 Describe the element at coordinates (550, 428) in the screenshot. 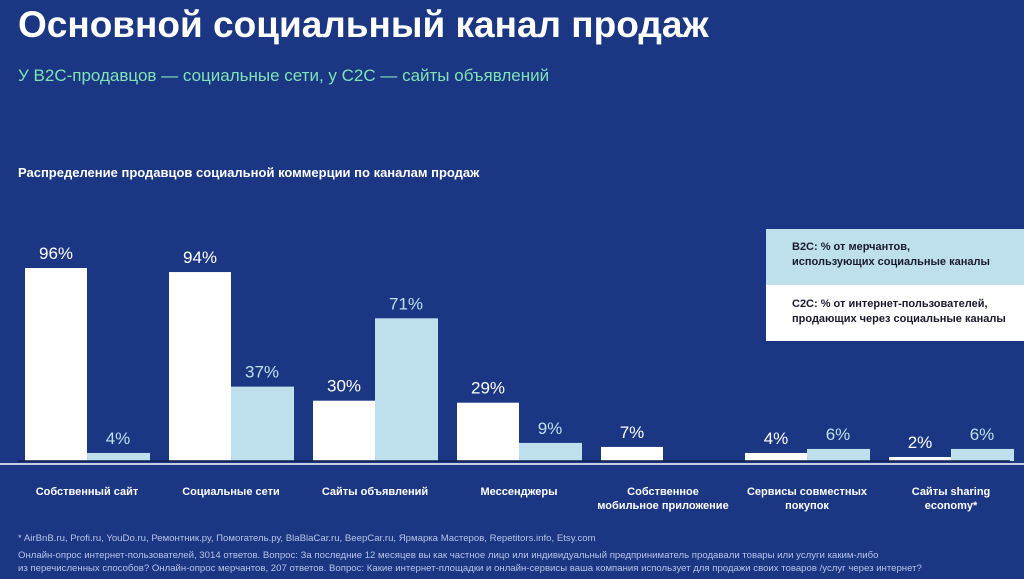

I see `data-label: 9%` at that location.